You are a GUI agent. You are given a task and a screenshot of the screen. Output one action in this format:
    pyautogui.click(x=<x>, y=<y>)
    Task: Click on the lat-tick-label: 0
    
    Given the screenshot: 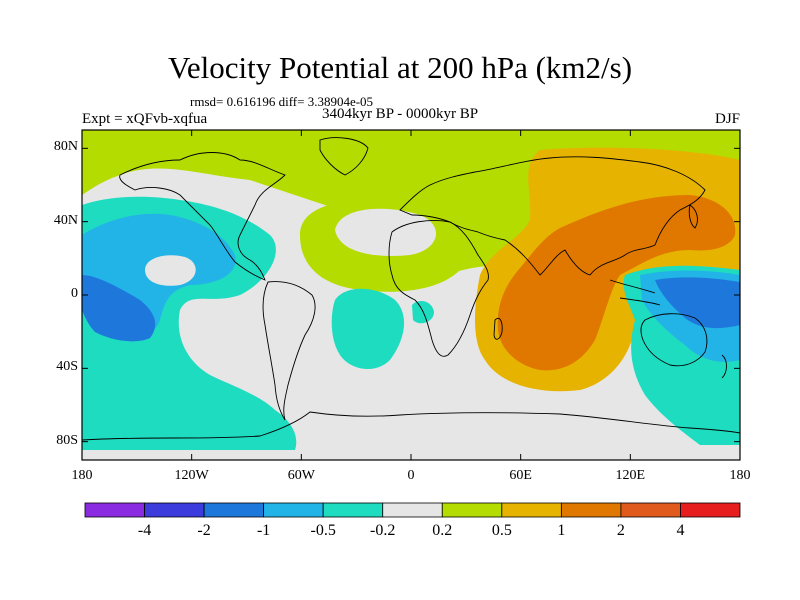 What is the action you would take?
    pyautogui.click(x=74, y=293)
    